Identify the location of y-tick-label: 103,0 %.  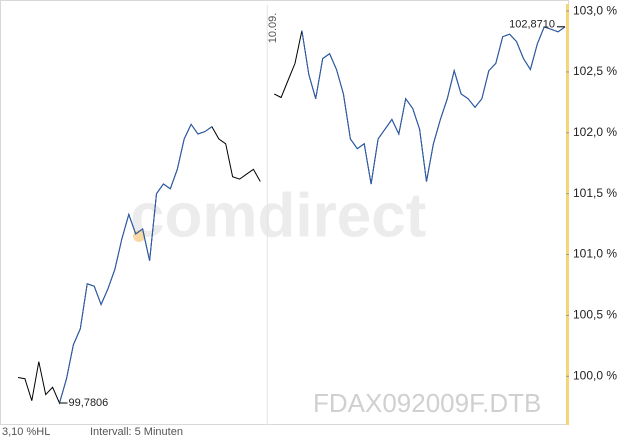
(595, 10).